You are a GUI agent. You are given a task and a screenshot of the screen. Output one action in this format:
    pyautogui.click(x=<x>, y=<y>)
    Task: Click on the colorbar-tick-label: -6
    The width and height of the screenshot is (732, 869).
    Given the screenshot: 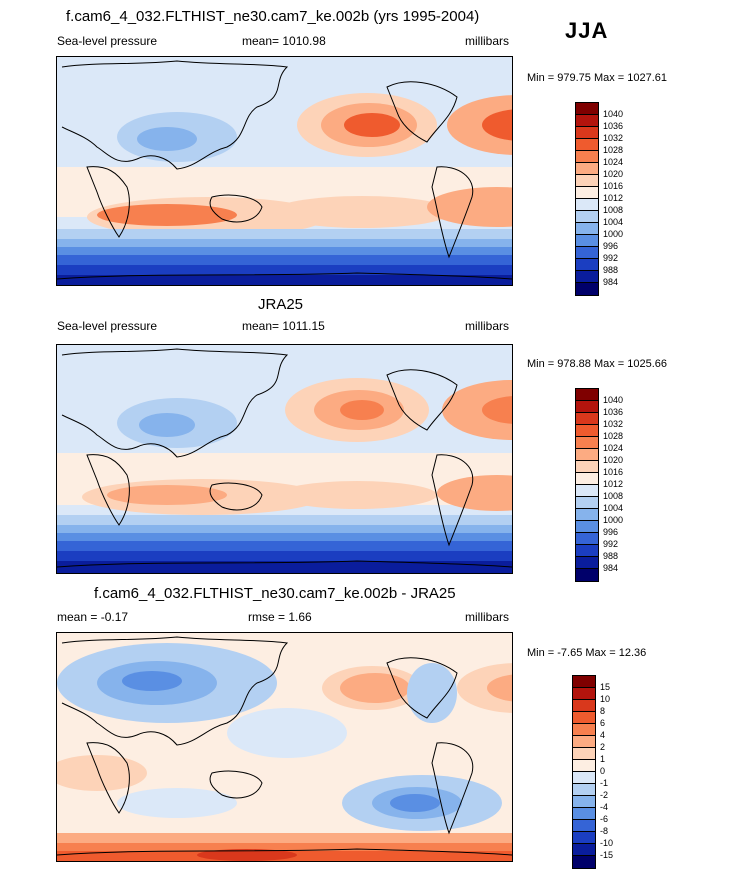 What is the action you would take?
    pyautogui.click(x=604, y=819)
    